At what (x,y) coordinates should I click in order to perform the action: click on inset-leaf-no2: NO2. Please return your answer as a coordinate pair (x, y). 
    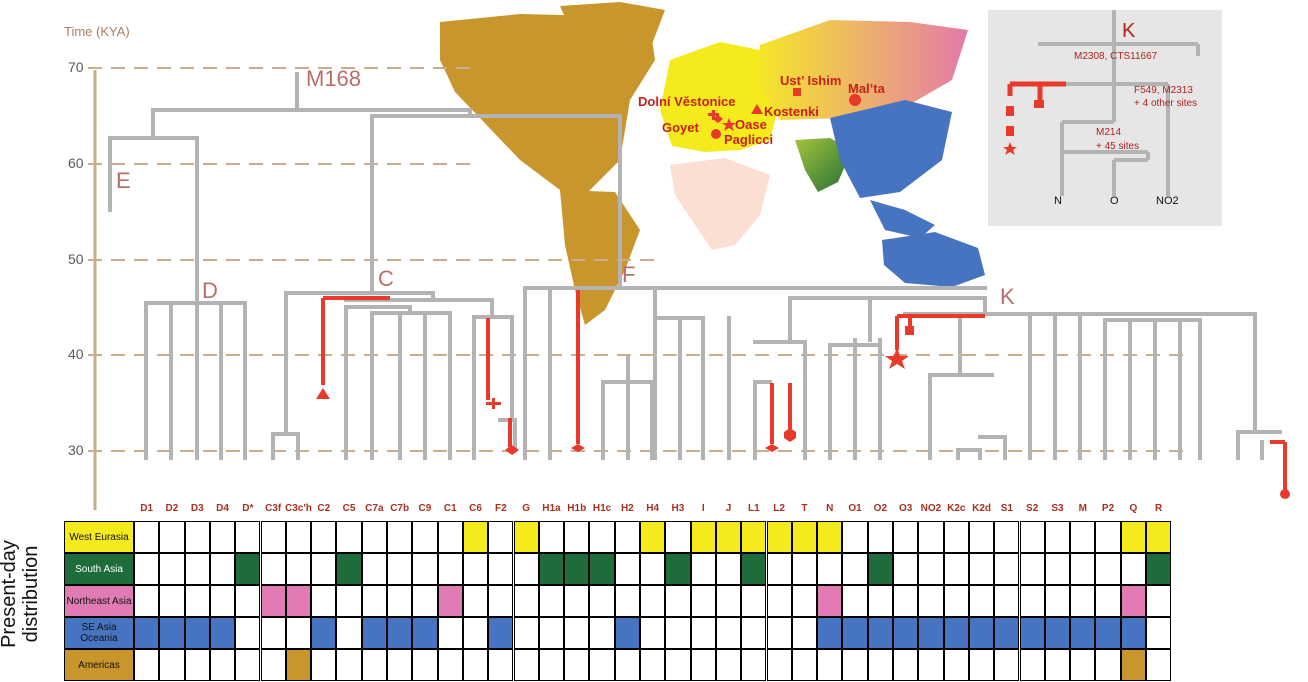
    Looking at the image, I should click on (1167, 201).